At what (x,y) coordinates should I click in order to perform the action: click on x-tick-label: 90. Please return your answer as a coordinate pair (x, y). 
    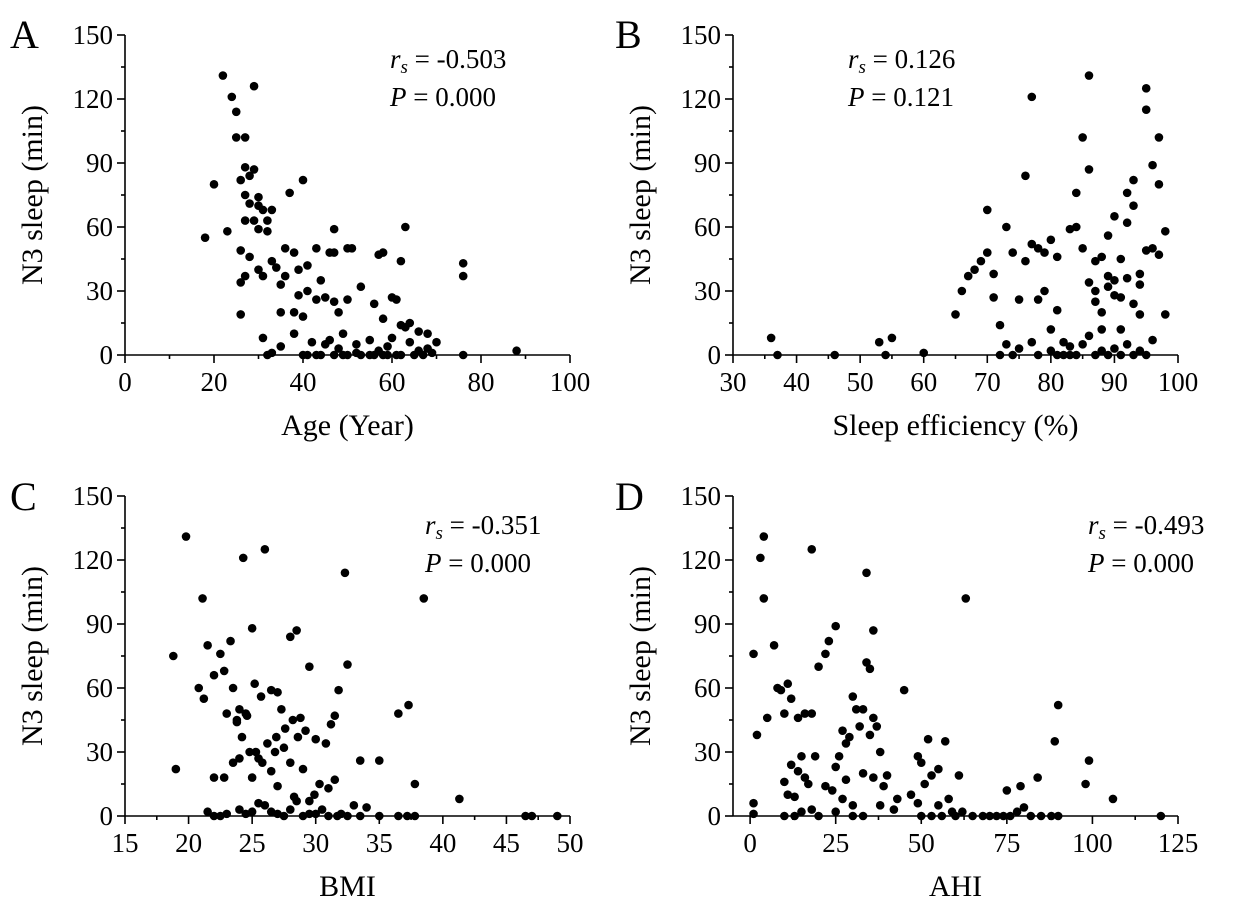
    Looking at the image, I should click on (1114, 382).